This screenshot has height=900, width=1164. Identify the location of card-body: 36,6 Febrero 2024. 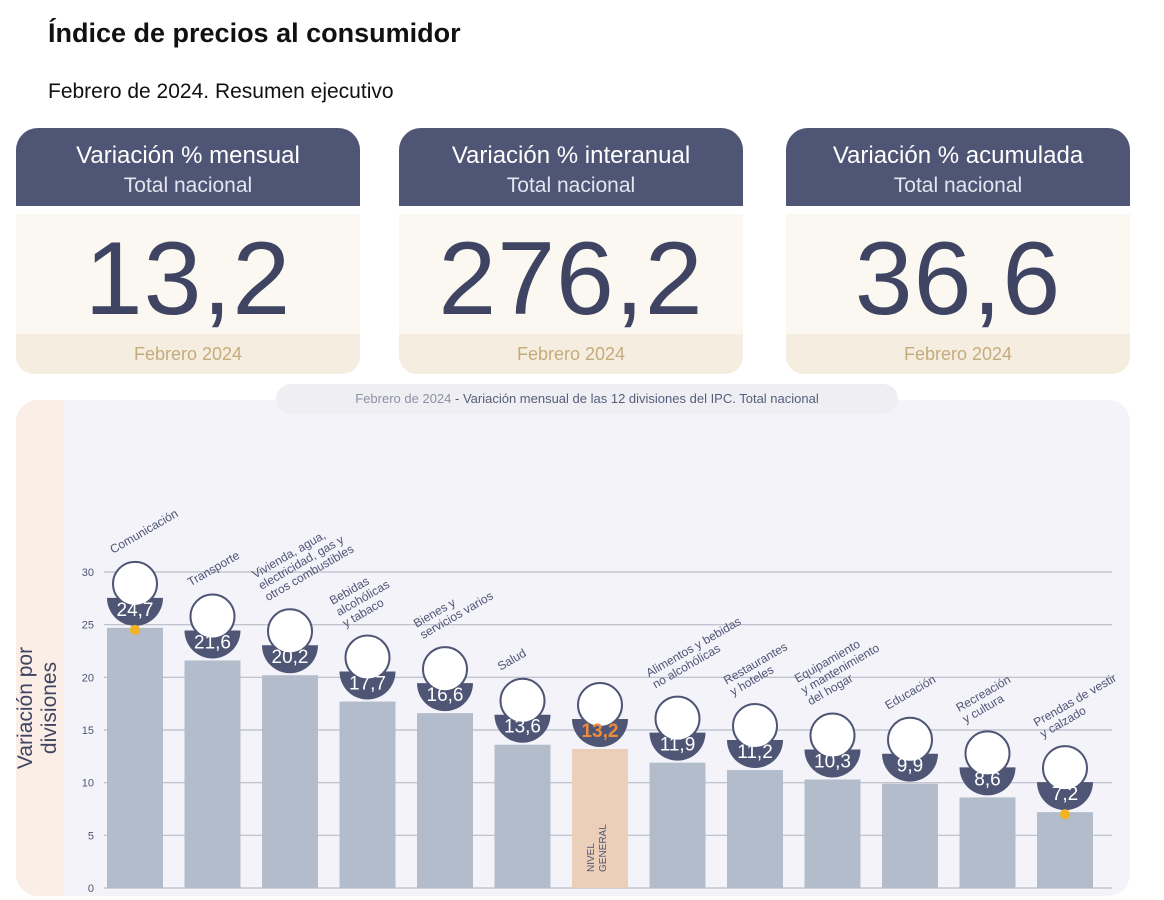
(958, 294).